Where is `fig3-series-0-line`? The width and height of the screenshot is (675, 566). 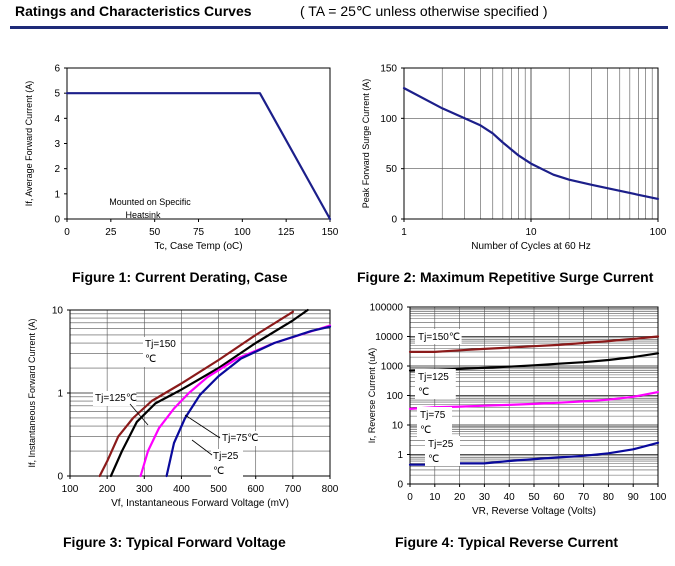 fig3-series-0-line is located at coordinates (196, 394).